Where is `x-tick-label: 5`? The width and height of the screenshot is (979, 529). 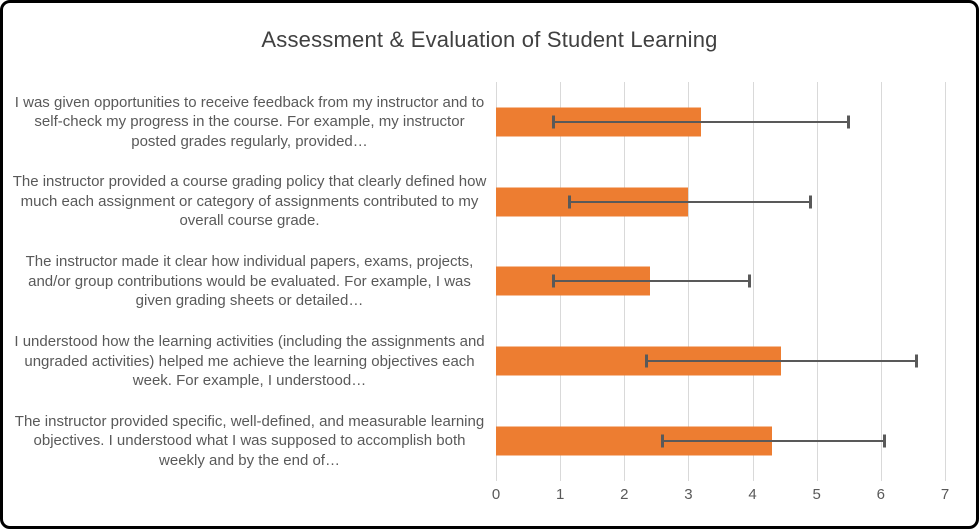 x-tick-label: 5 is located at coordinates (816, 494).